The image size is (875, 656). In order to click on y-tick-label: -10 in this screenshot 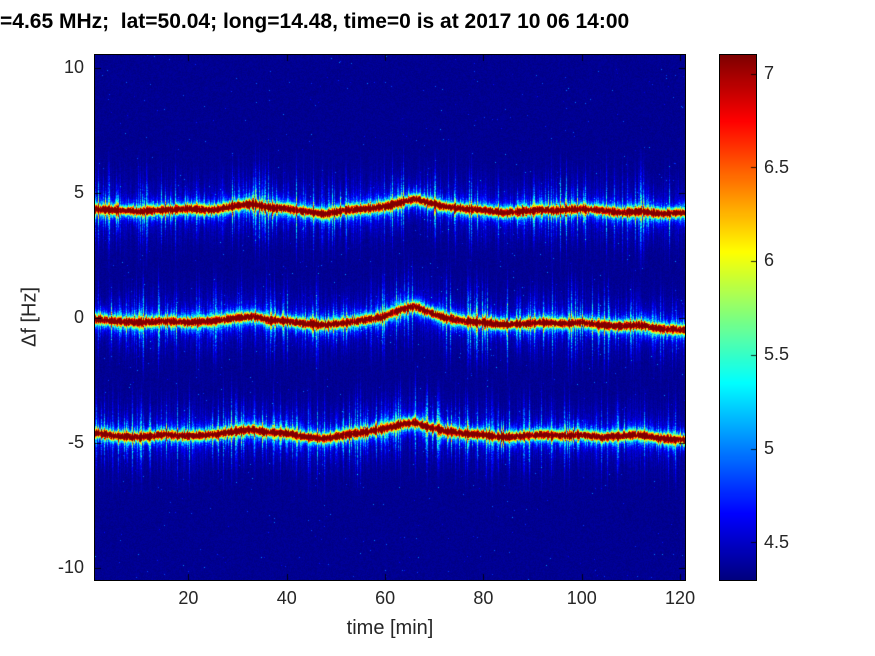, I will do `click(70, 566)`.